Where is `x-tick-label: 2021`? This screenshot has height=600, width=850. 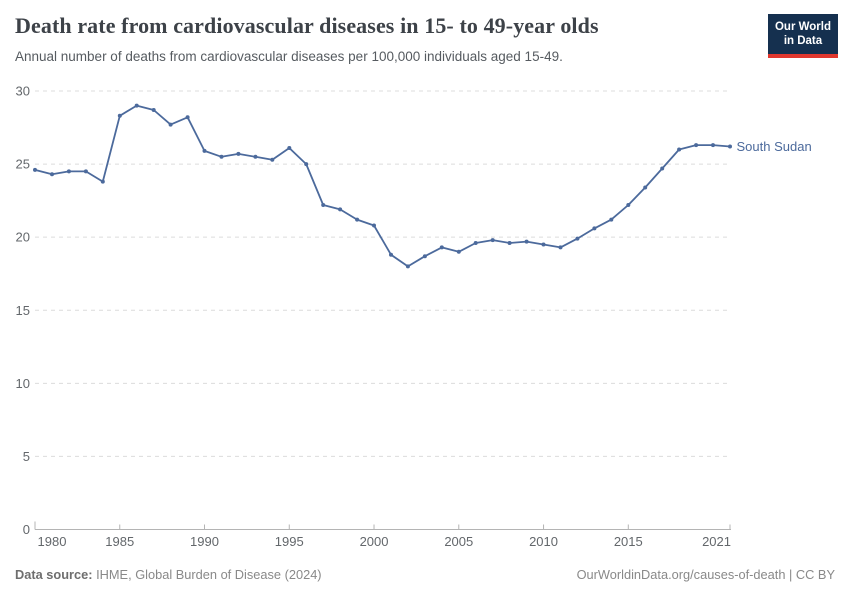
x-tick-label: 2021 is located at coordinates (716, 541).